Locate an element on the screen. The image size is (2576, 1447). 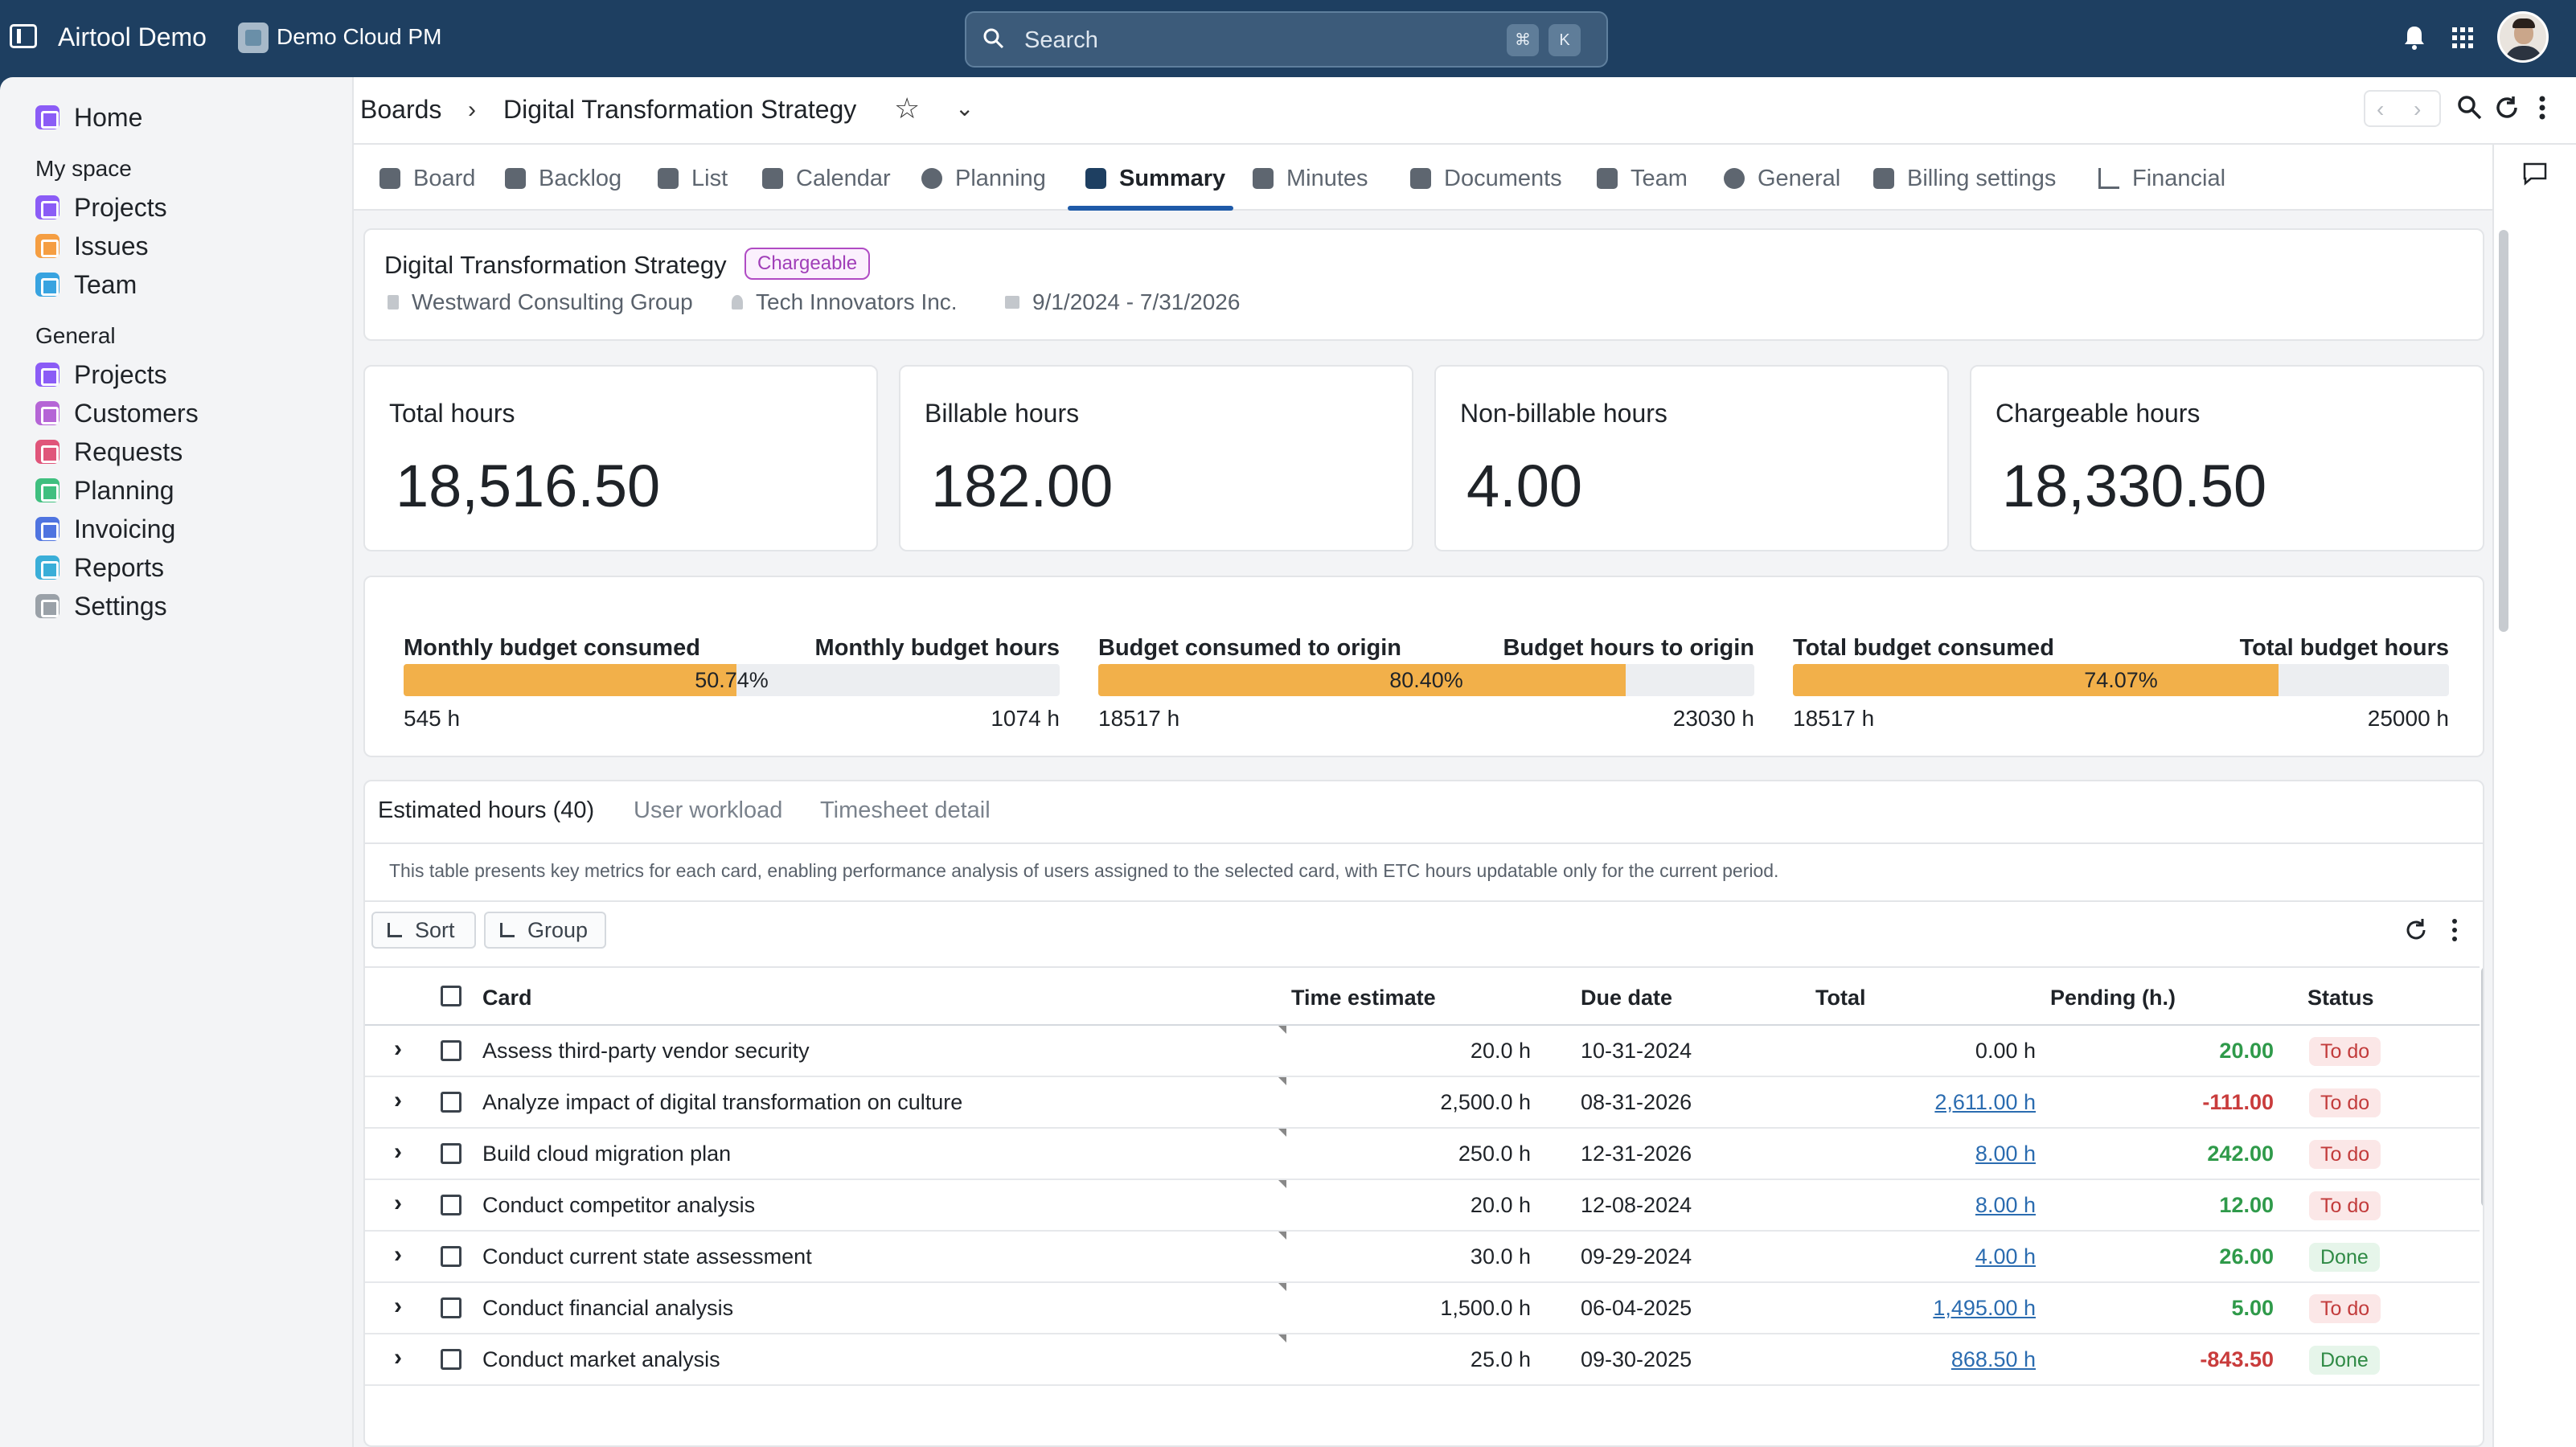
sidebar-item-reports: Reports is located at coordinates (99, 567).